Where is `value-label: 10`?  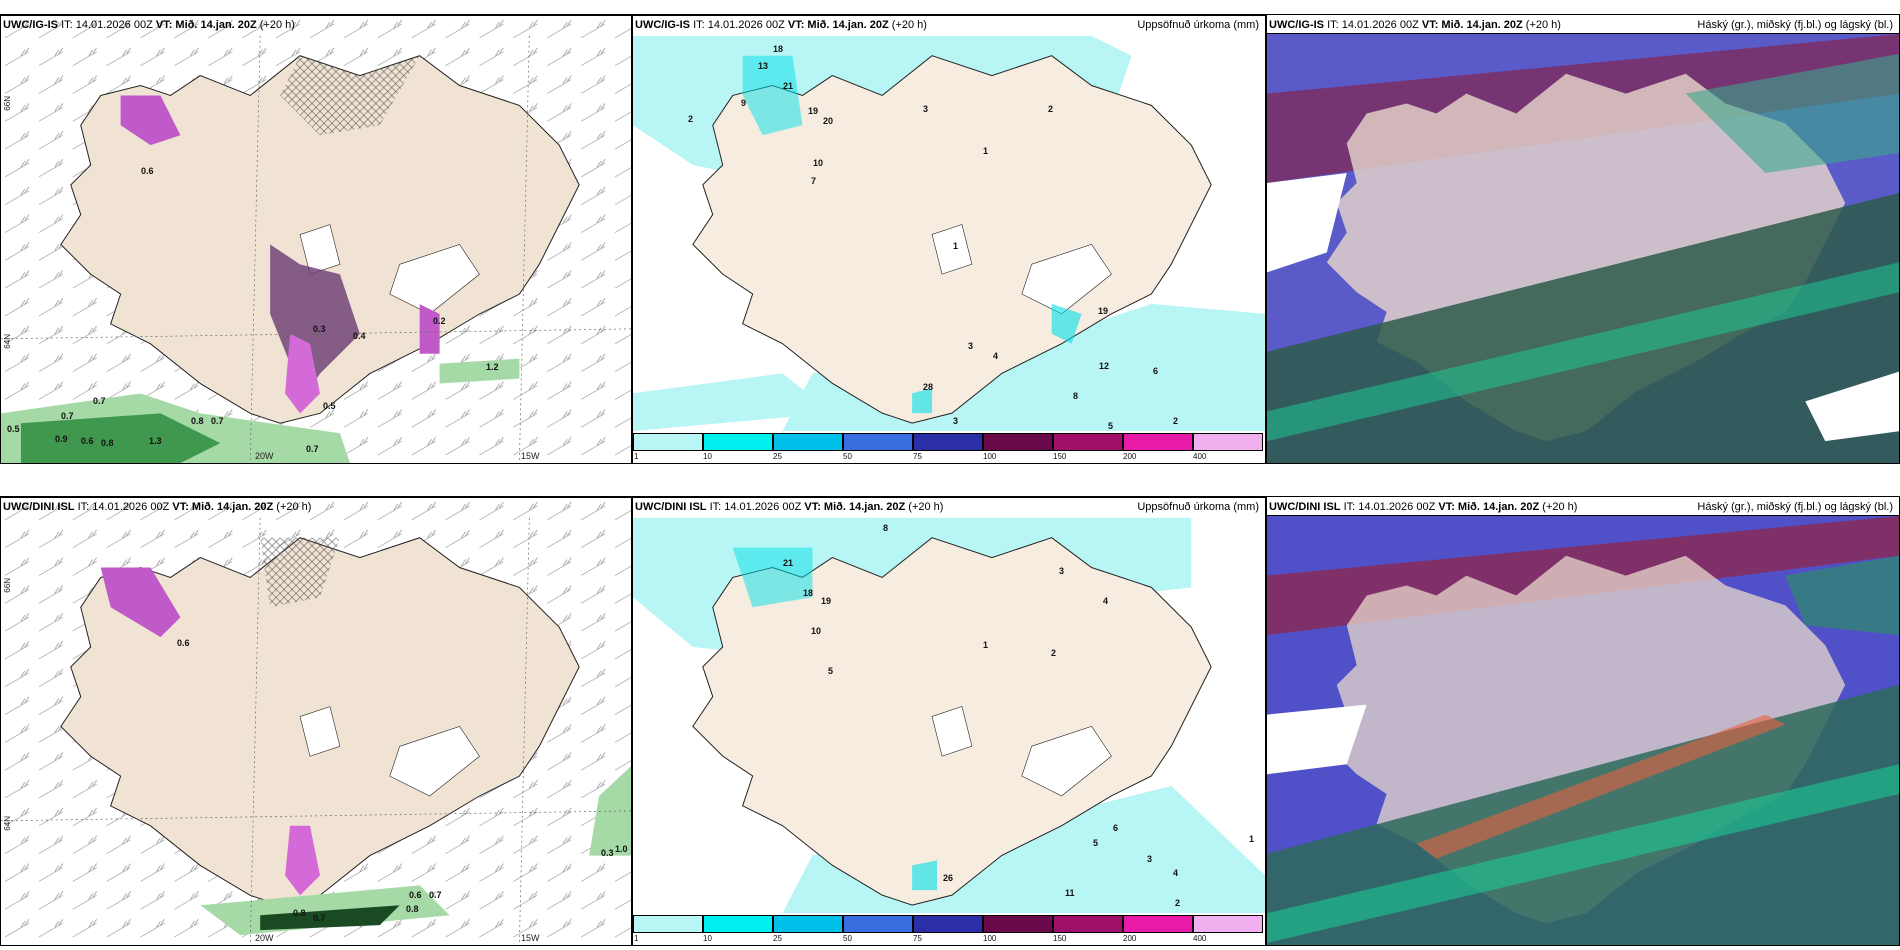 value-label: 10 is located at coordinates (818, 163).